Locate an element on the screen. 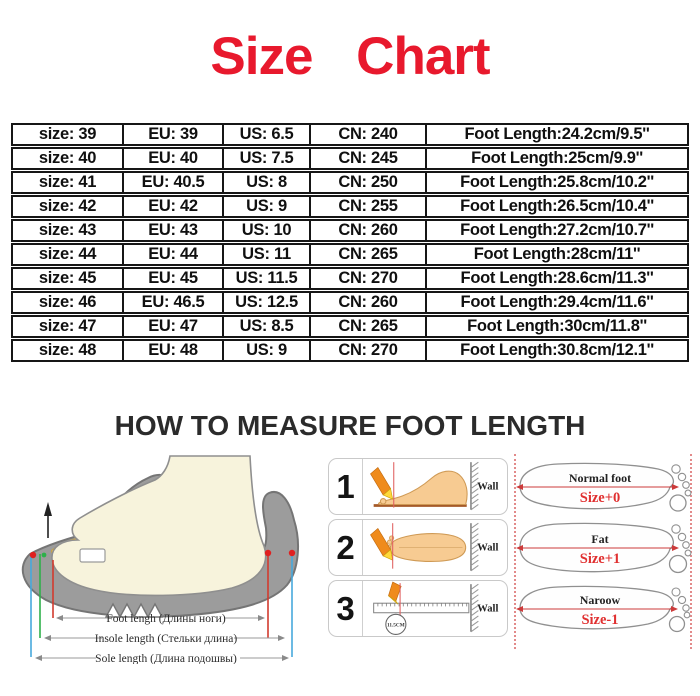 The width and height of the screenshot is (700, 696). table-cell: size: 43 is located at coordinates (68, 230).